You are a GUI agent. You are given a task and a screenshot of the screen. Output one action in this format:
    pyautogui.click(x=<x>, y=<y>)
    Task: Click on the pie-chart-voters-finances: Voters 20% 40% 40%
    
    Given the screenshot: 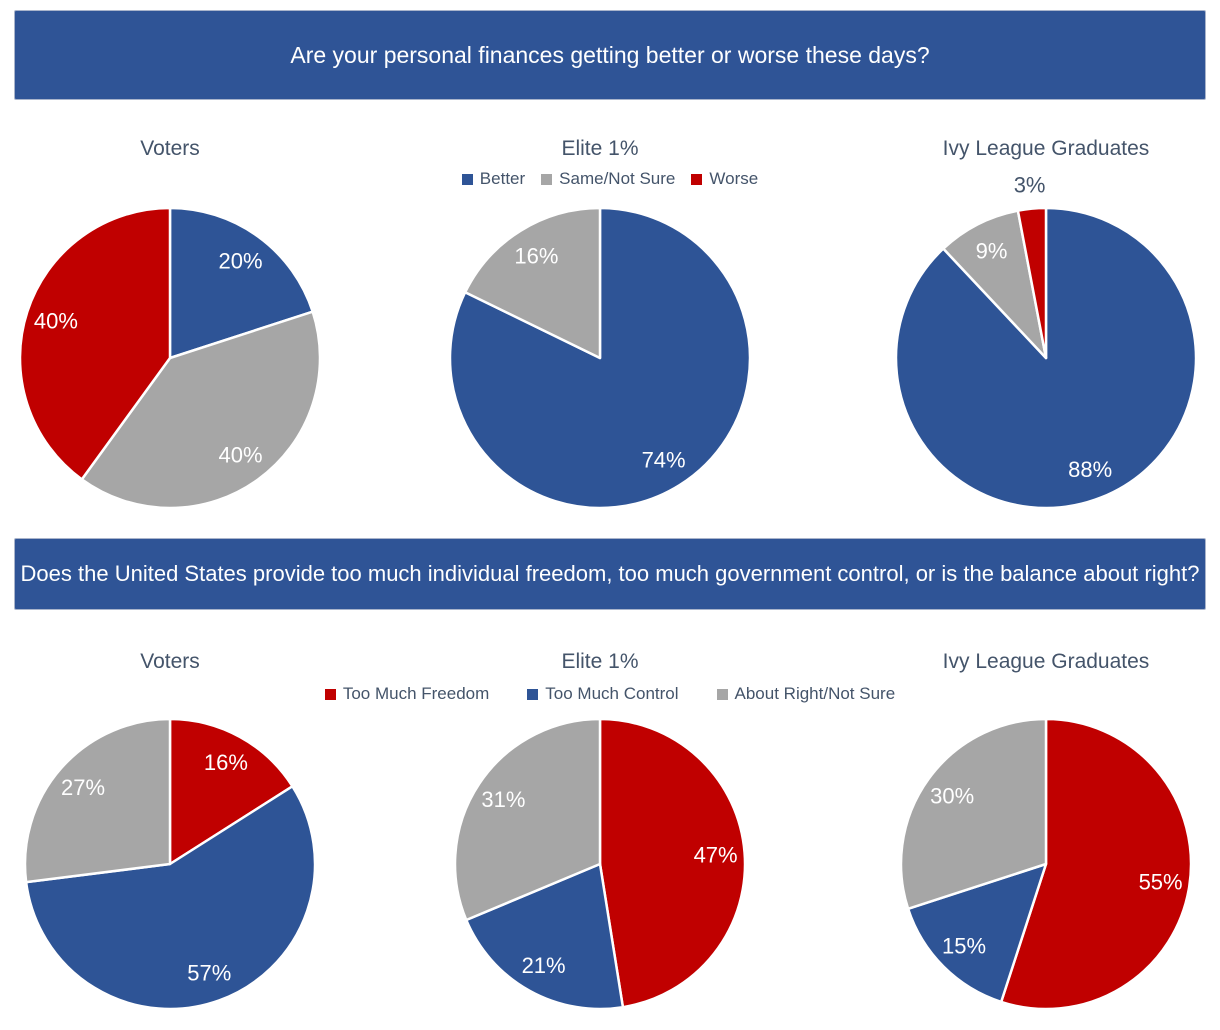 What is the action you would take?
    pyautogui.click(x=170, y=326)
    